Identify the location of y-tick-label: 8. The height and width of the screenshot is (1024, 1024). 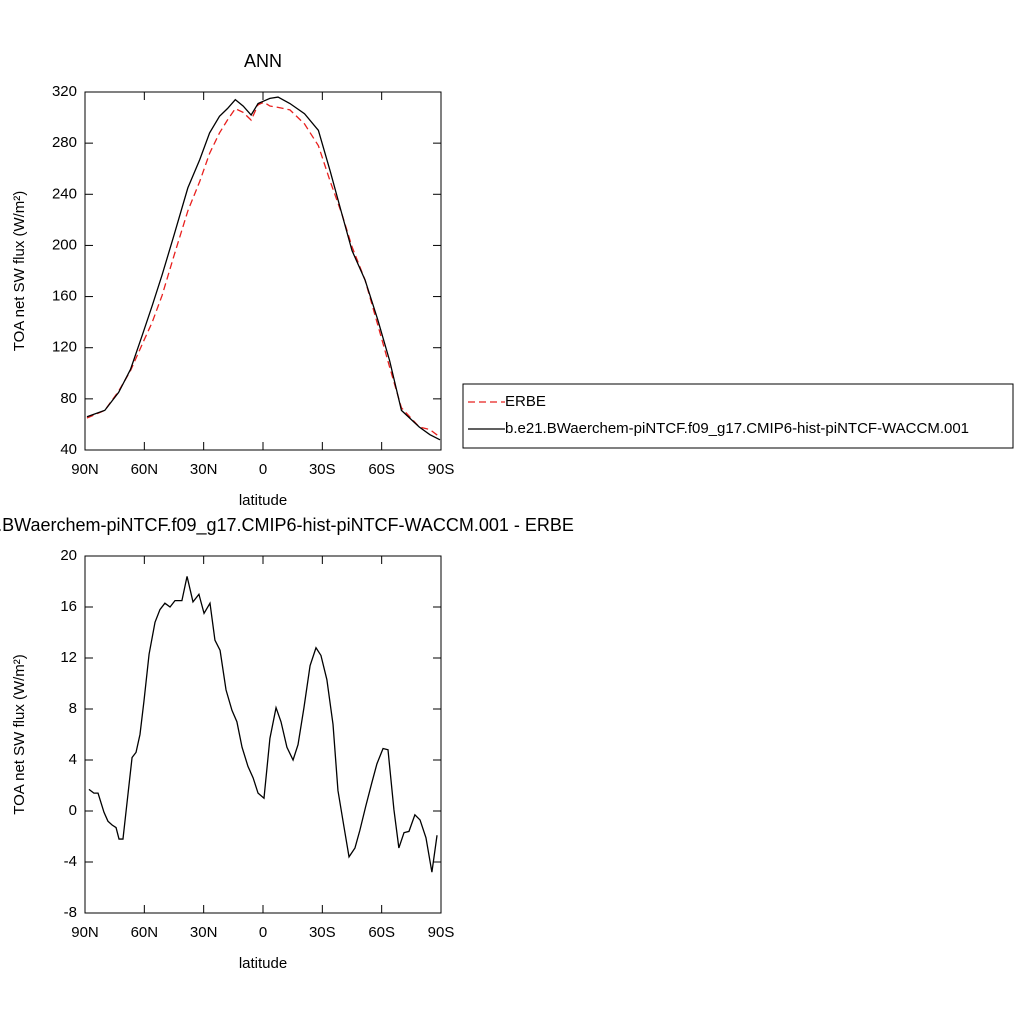
(73, 708).